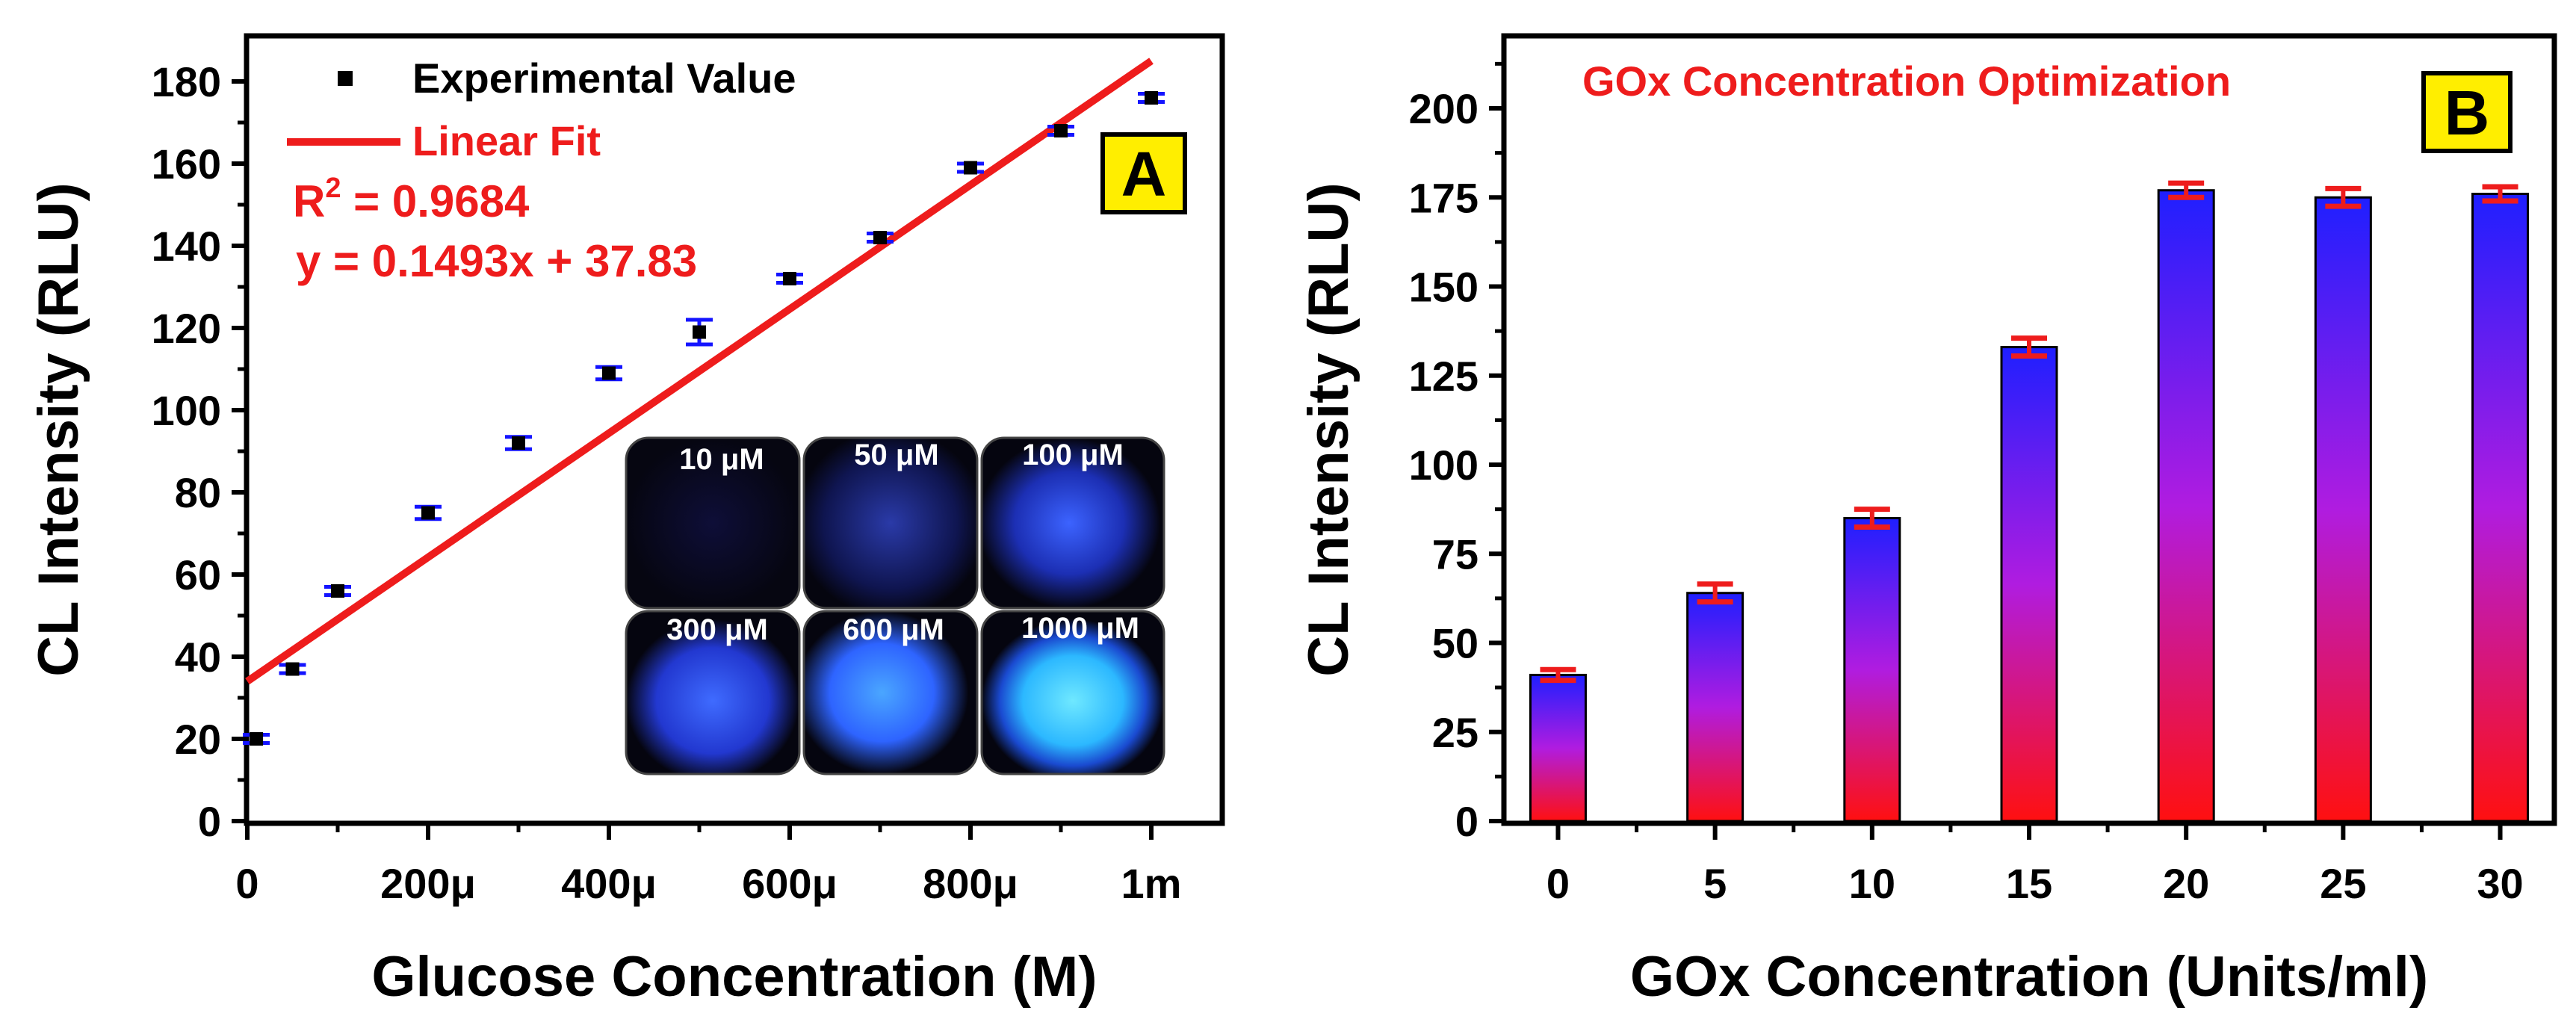  What do you see at coordinates (2343, 883) in the screenshot?
I see `x-tick-label: 25` at bounding box center [2343, 883].